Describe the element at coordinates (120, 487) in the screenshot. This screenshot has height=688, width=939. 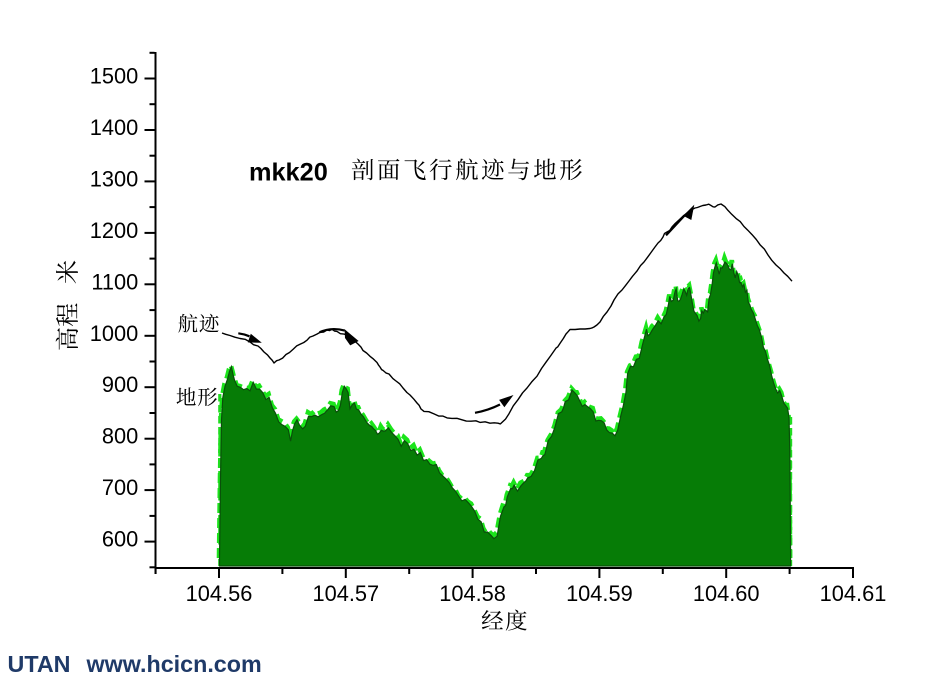
I see `svg-text: 700` at that location.